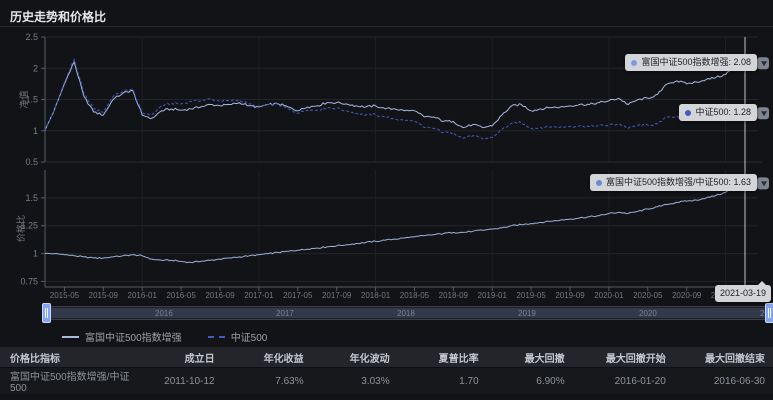 The height and width of the screenshot is (400, 773). What do you see at coordinates (648, 313) in the screenshot?
I see `slider-year-label: 2020` at bounding box center [648, 313].